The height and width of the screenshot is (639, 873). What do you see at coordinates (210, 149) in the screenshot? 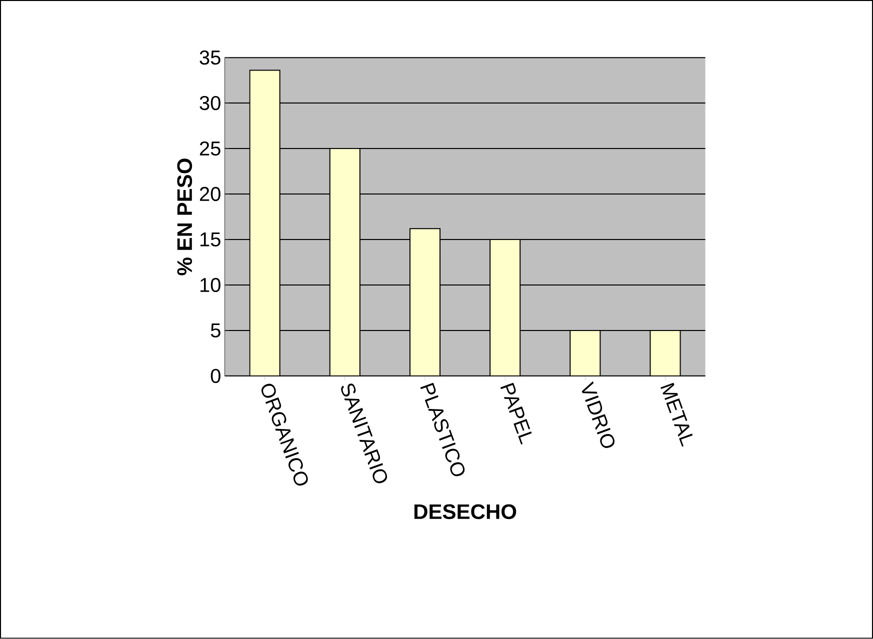
I see `y-tick-label: 25` at bounding box center [210, 149].